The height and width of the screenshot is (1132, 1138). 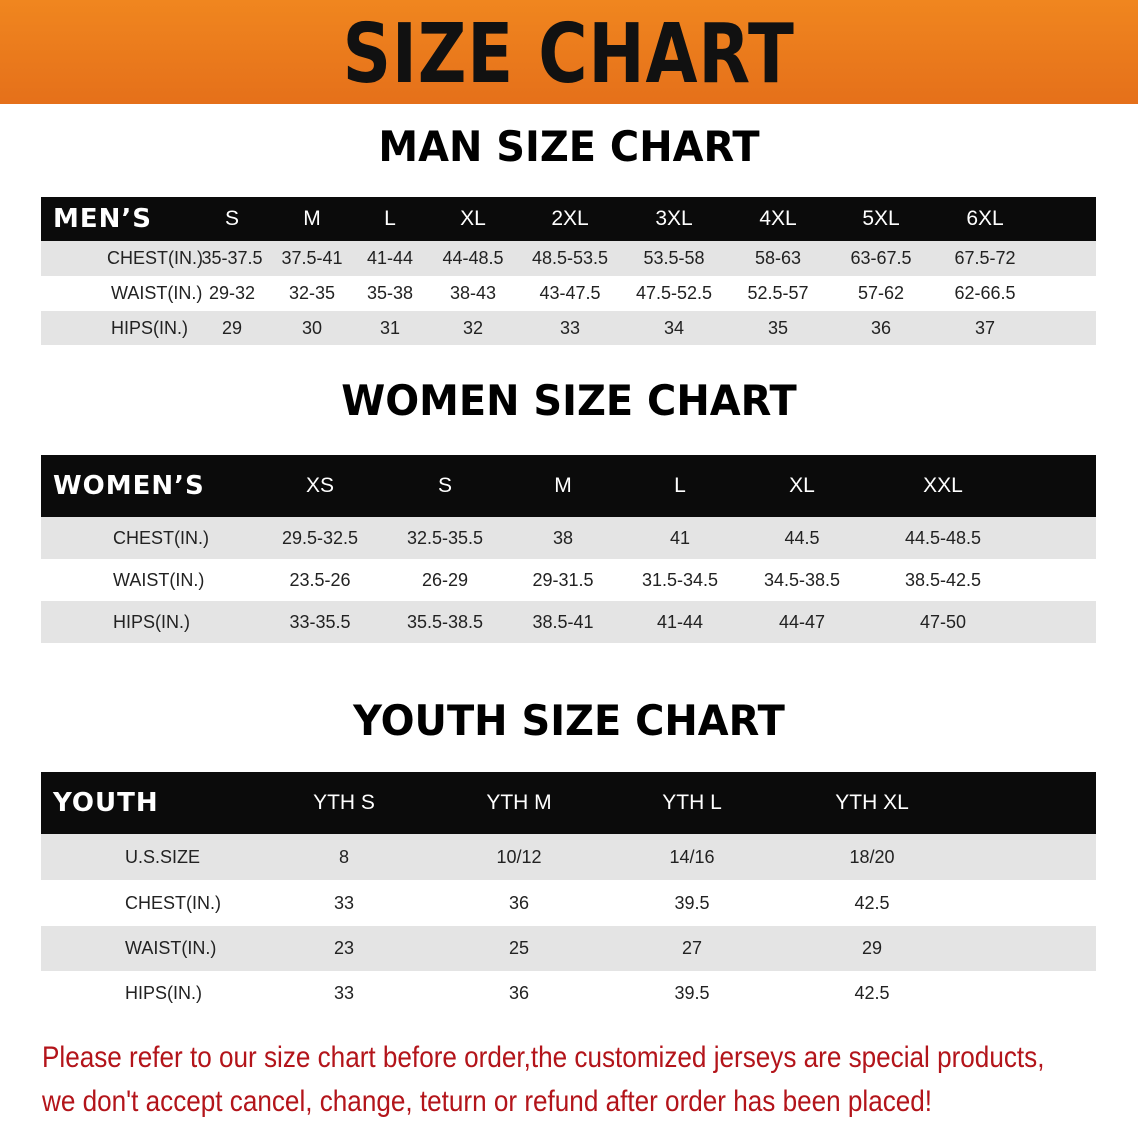 What do you see at coordinates (320, 537) in the screenshot?
I see `table-cell: 29.5-32.5` at bounding box center [320, 537].